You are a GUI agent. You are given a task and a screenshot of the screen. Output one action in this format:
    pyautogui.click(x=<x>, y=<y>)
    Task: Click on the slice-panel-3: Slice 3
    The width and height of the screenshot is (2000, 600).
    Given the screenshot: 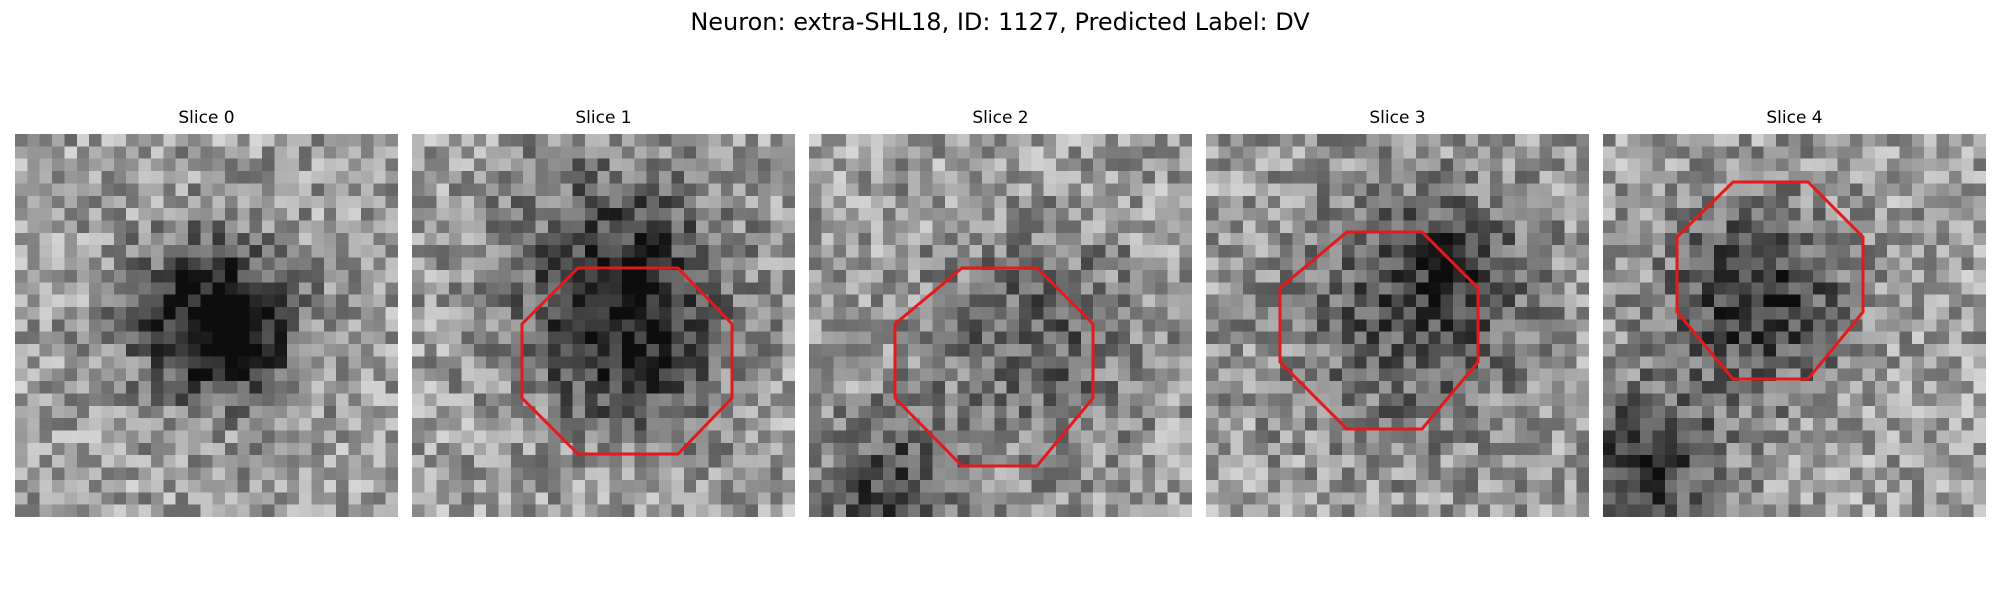 What is the action you would take?
    pyautogui.click(x=1397, y=313)
    